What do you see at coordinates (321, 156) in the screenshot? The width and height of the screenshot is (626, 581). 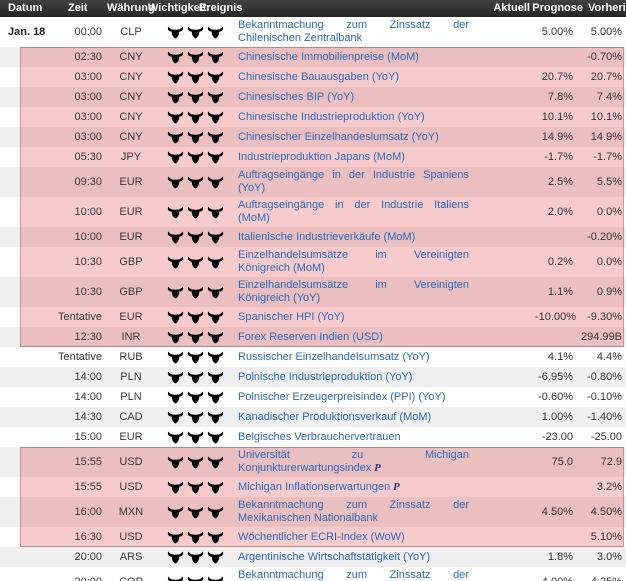 I see `event-link: Industrieproduktion Japans (MoM)` at bounding box center [321, 156].